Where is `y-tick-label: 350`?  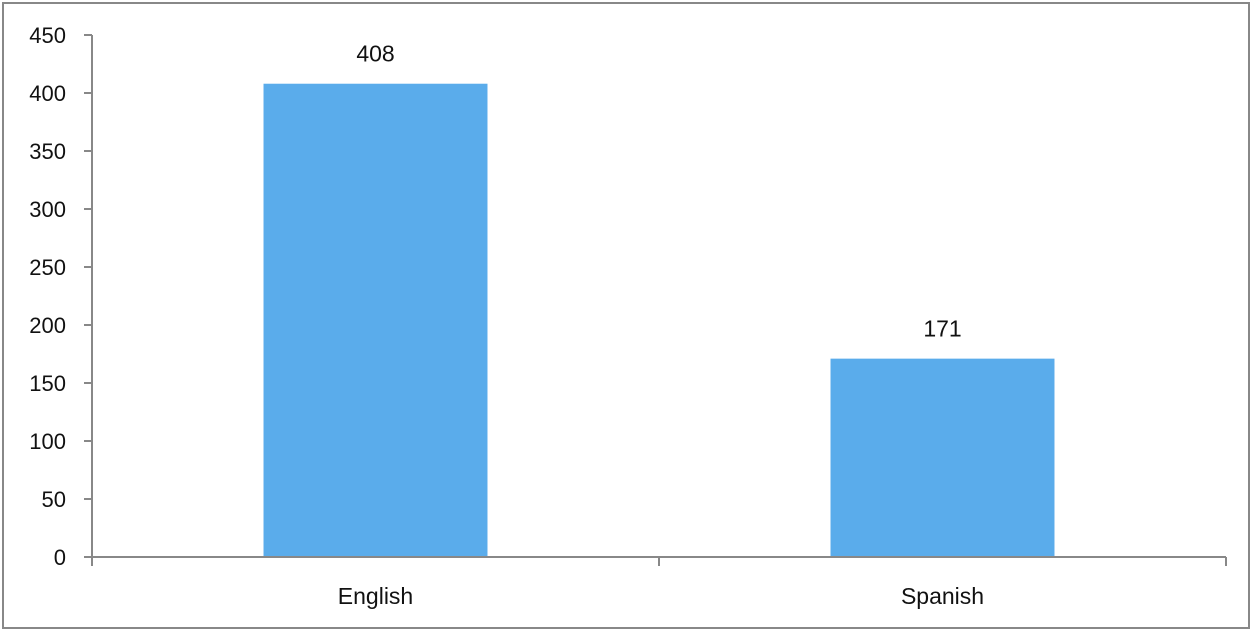
y-tick-label: 350 is located at coordinates (47, 151).